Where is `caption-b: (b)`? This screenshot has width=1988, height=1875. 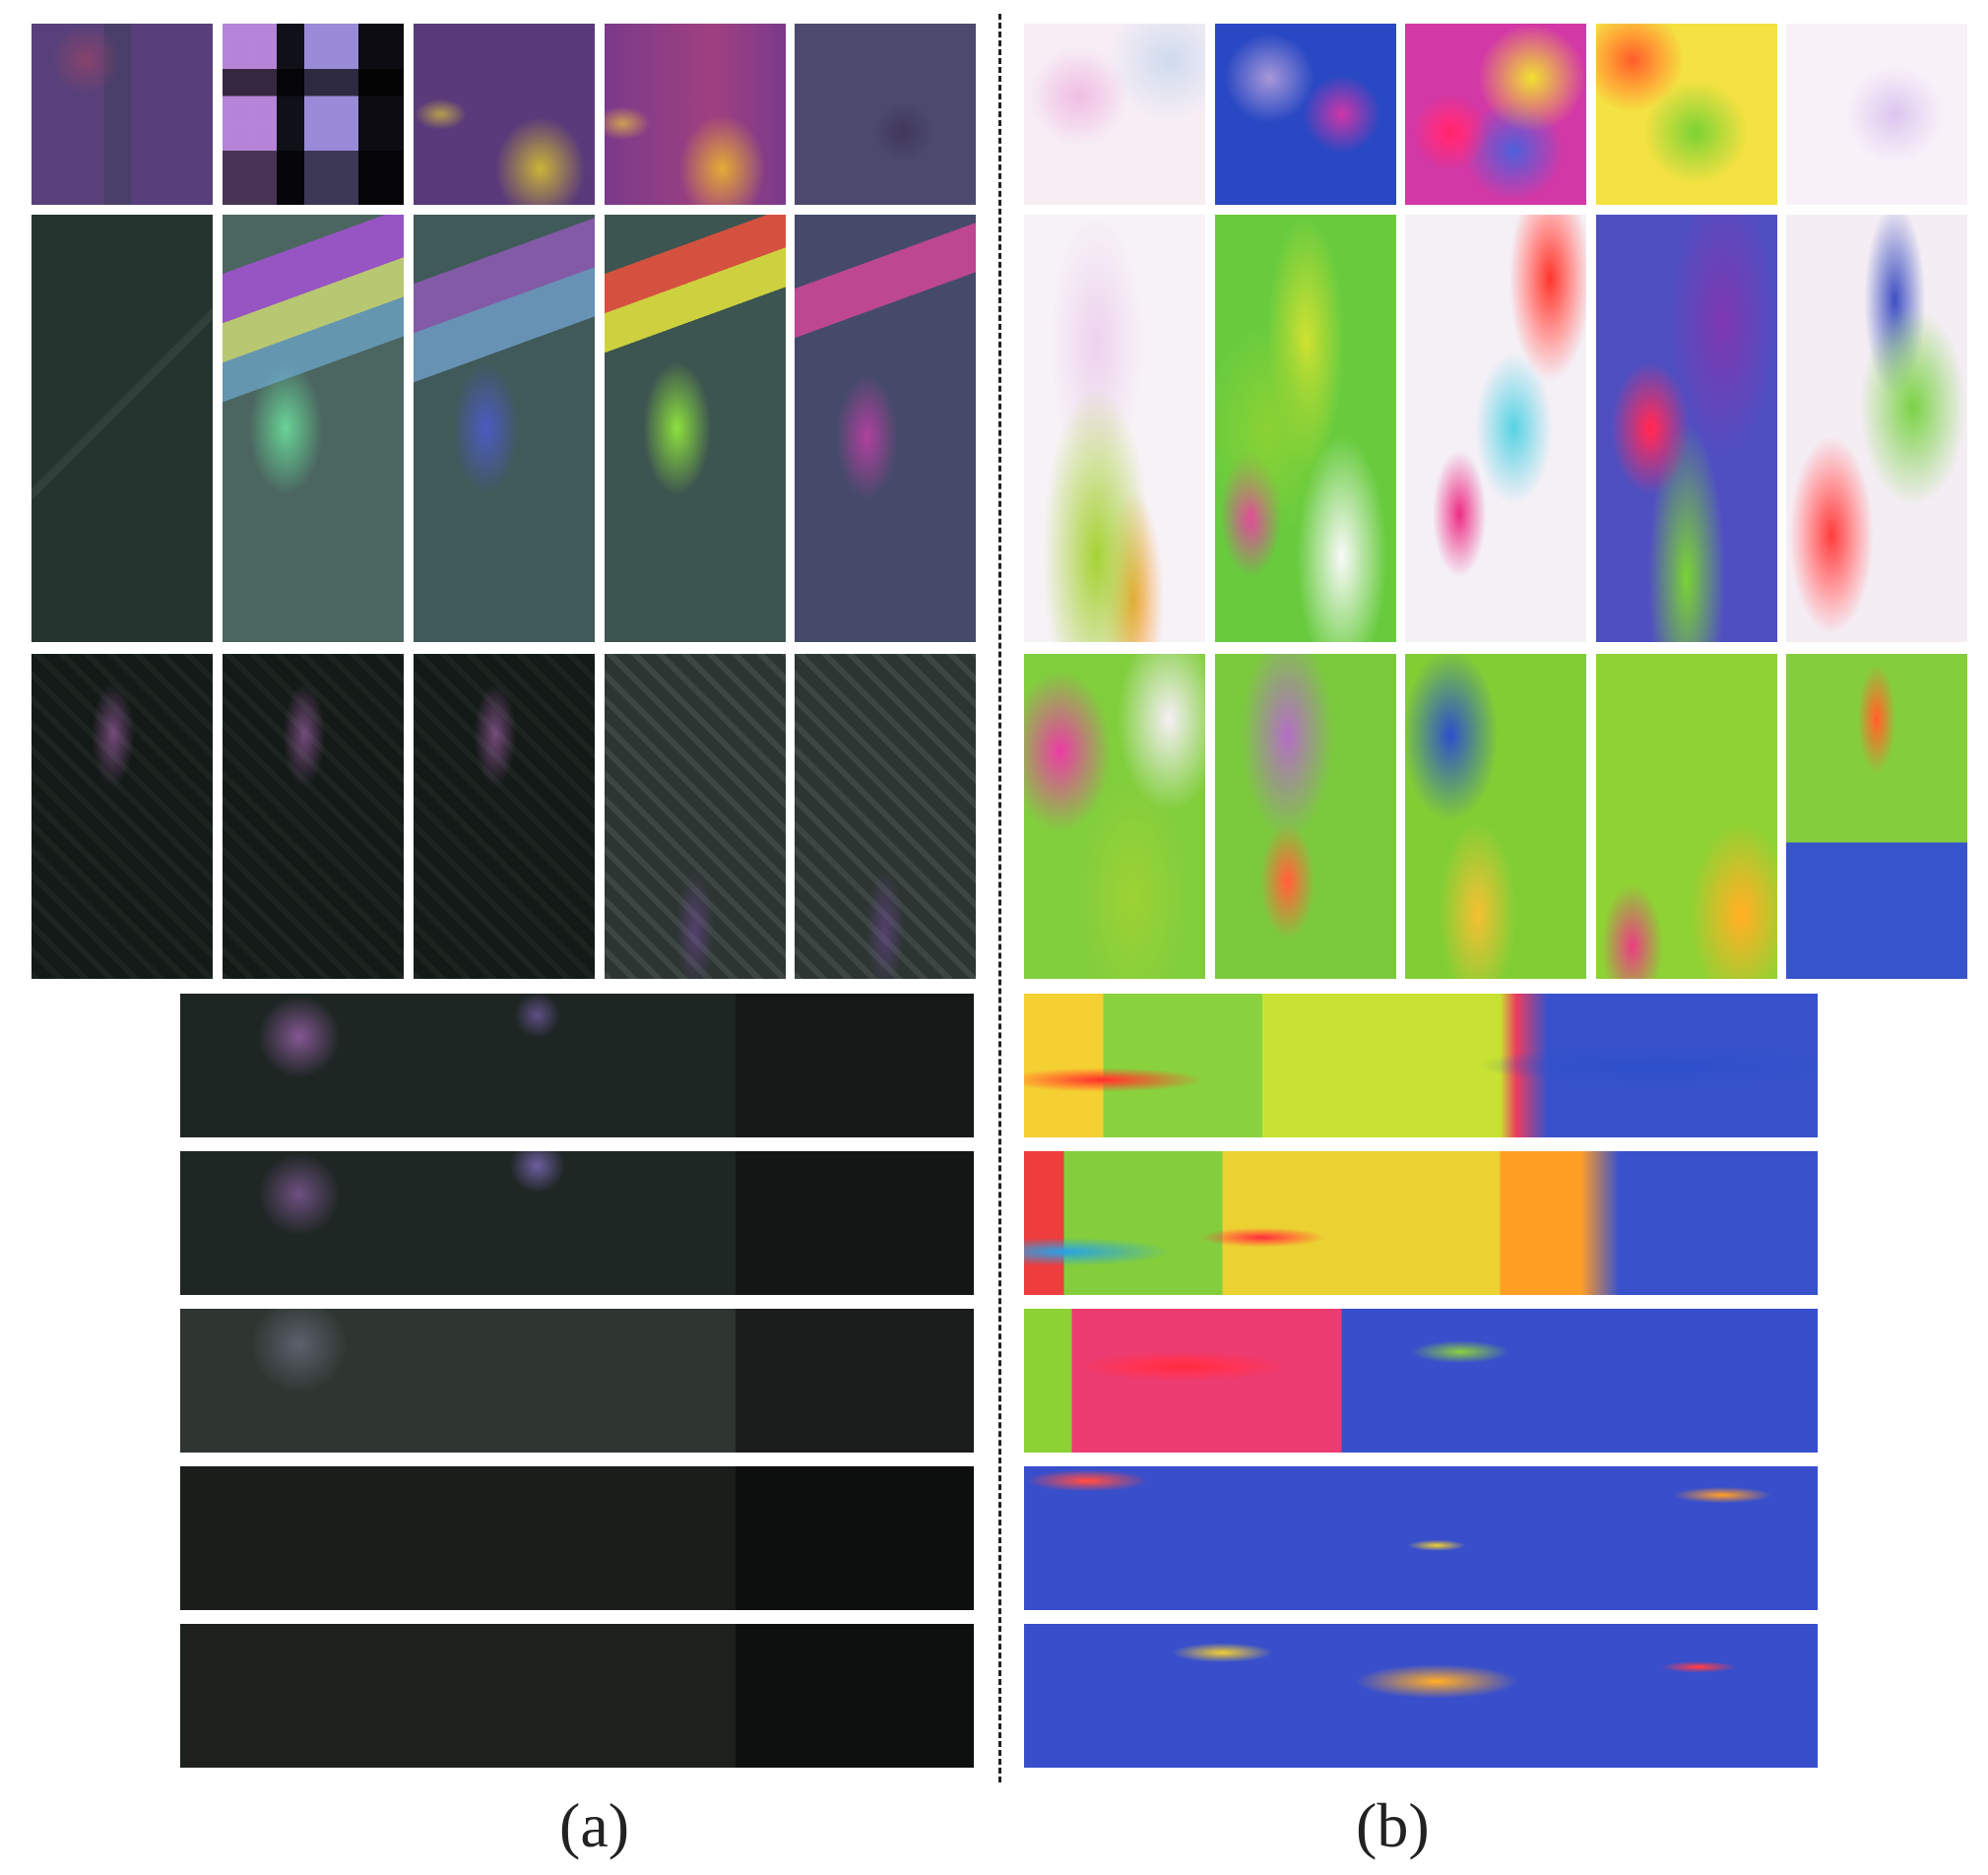 caption-b: (b) is located at coordinates (1393, 1825).